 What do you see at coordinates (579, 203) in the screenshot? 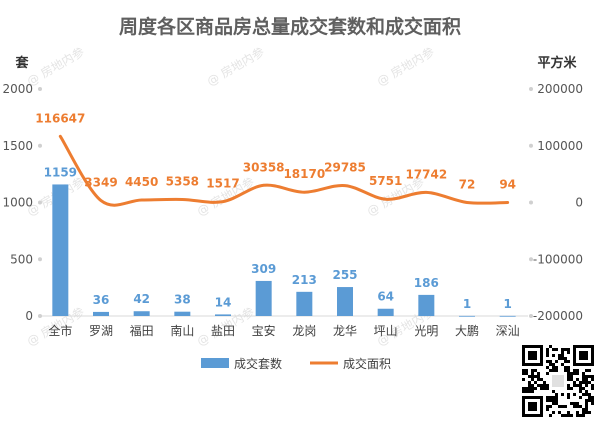
I see `right-y-tick-label: 0` at bounding box center [579, 203].